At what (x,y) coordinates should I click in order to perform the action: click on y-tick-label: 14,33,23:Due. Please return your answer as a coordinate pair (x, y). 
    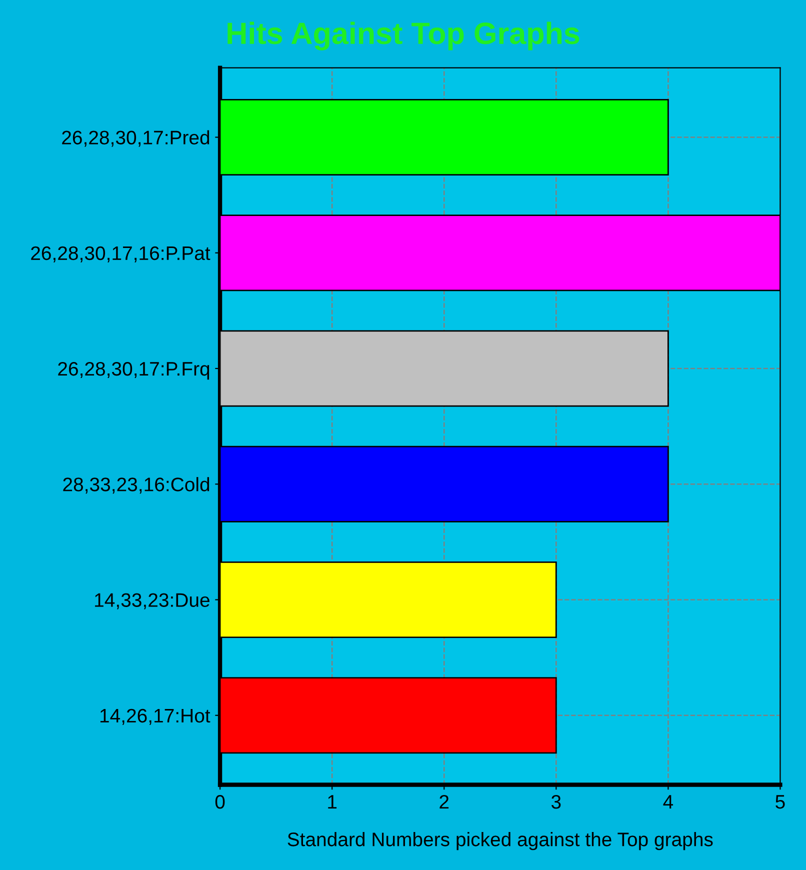
    Looking at the image, I should click on (152, 601).